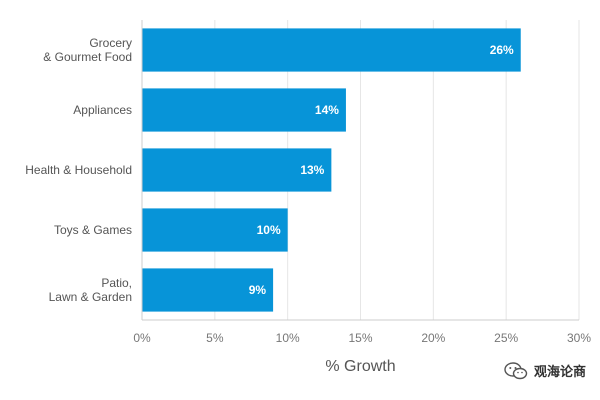 The image size is (600, 400). I want to click on x-tick-label: 10%, so click(288, 338).